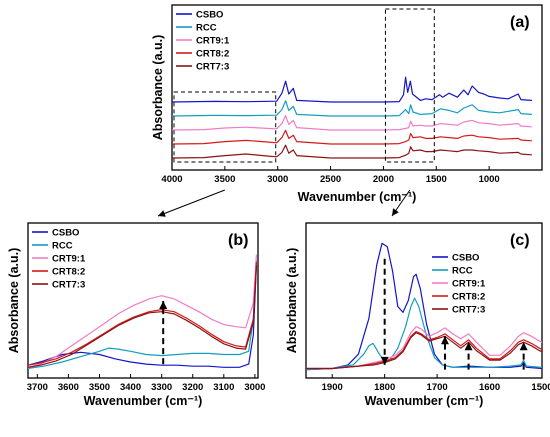  What do you see at coordinates (395, 212) in the screenshot?
I see `zoom-arrow-c-head` at bounding box center [395, 212].